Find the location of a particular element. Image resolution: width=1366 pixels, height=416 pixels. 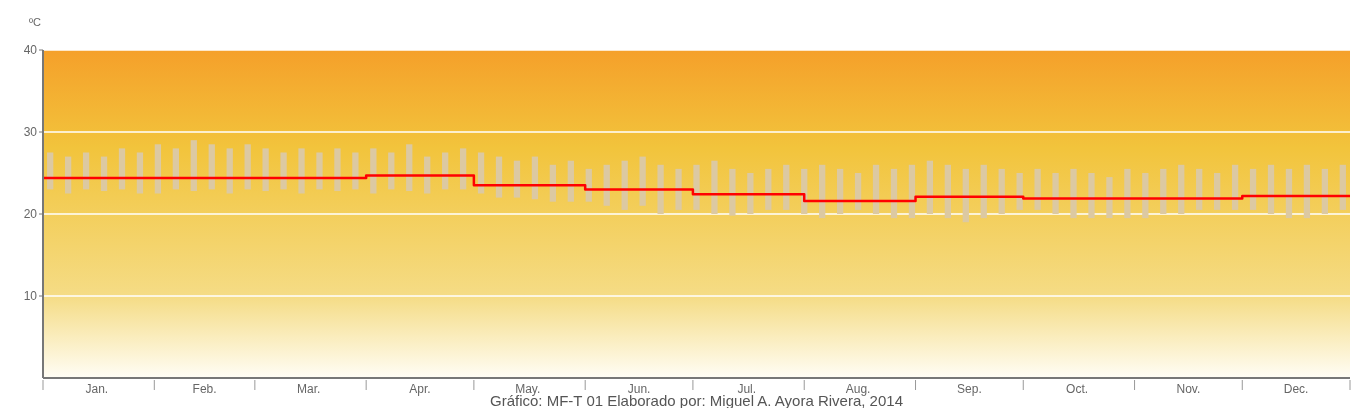

y-tick-label: 10 is located at coordinates (30, 296).